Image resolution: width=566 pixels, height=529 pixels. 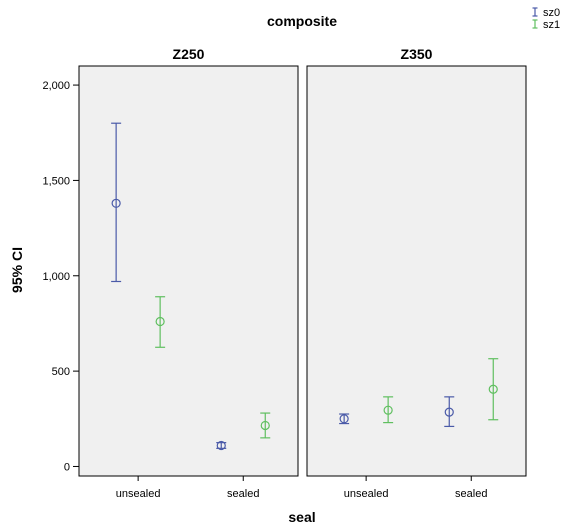 I want to click on error-bar-sz0-Z350-sealed, so click(x=449, y=412).